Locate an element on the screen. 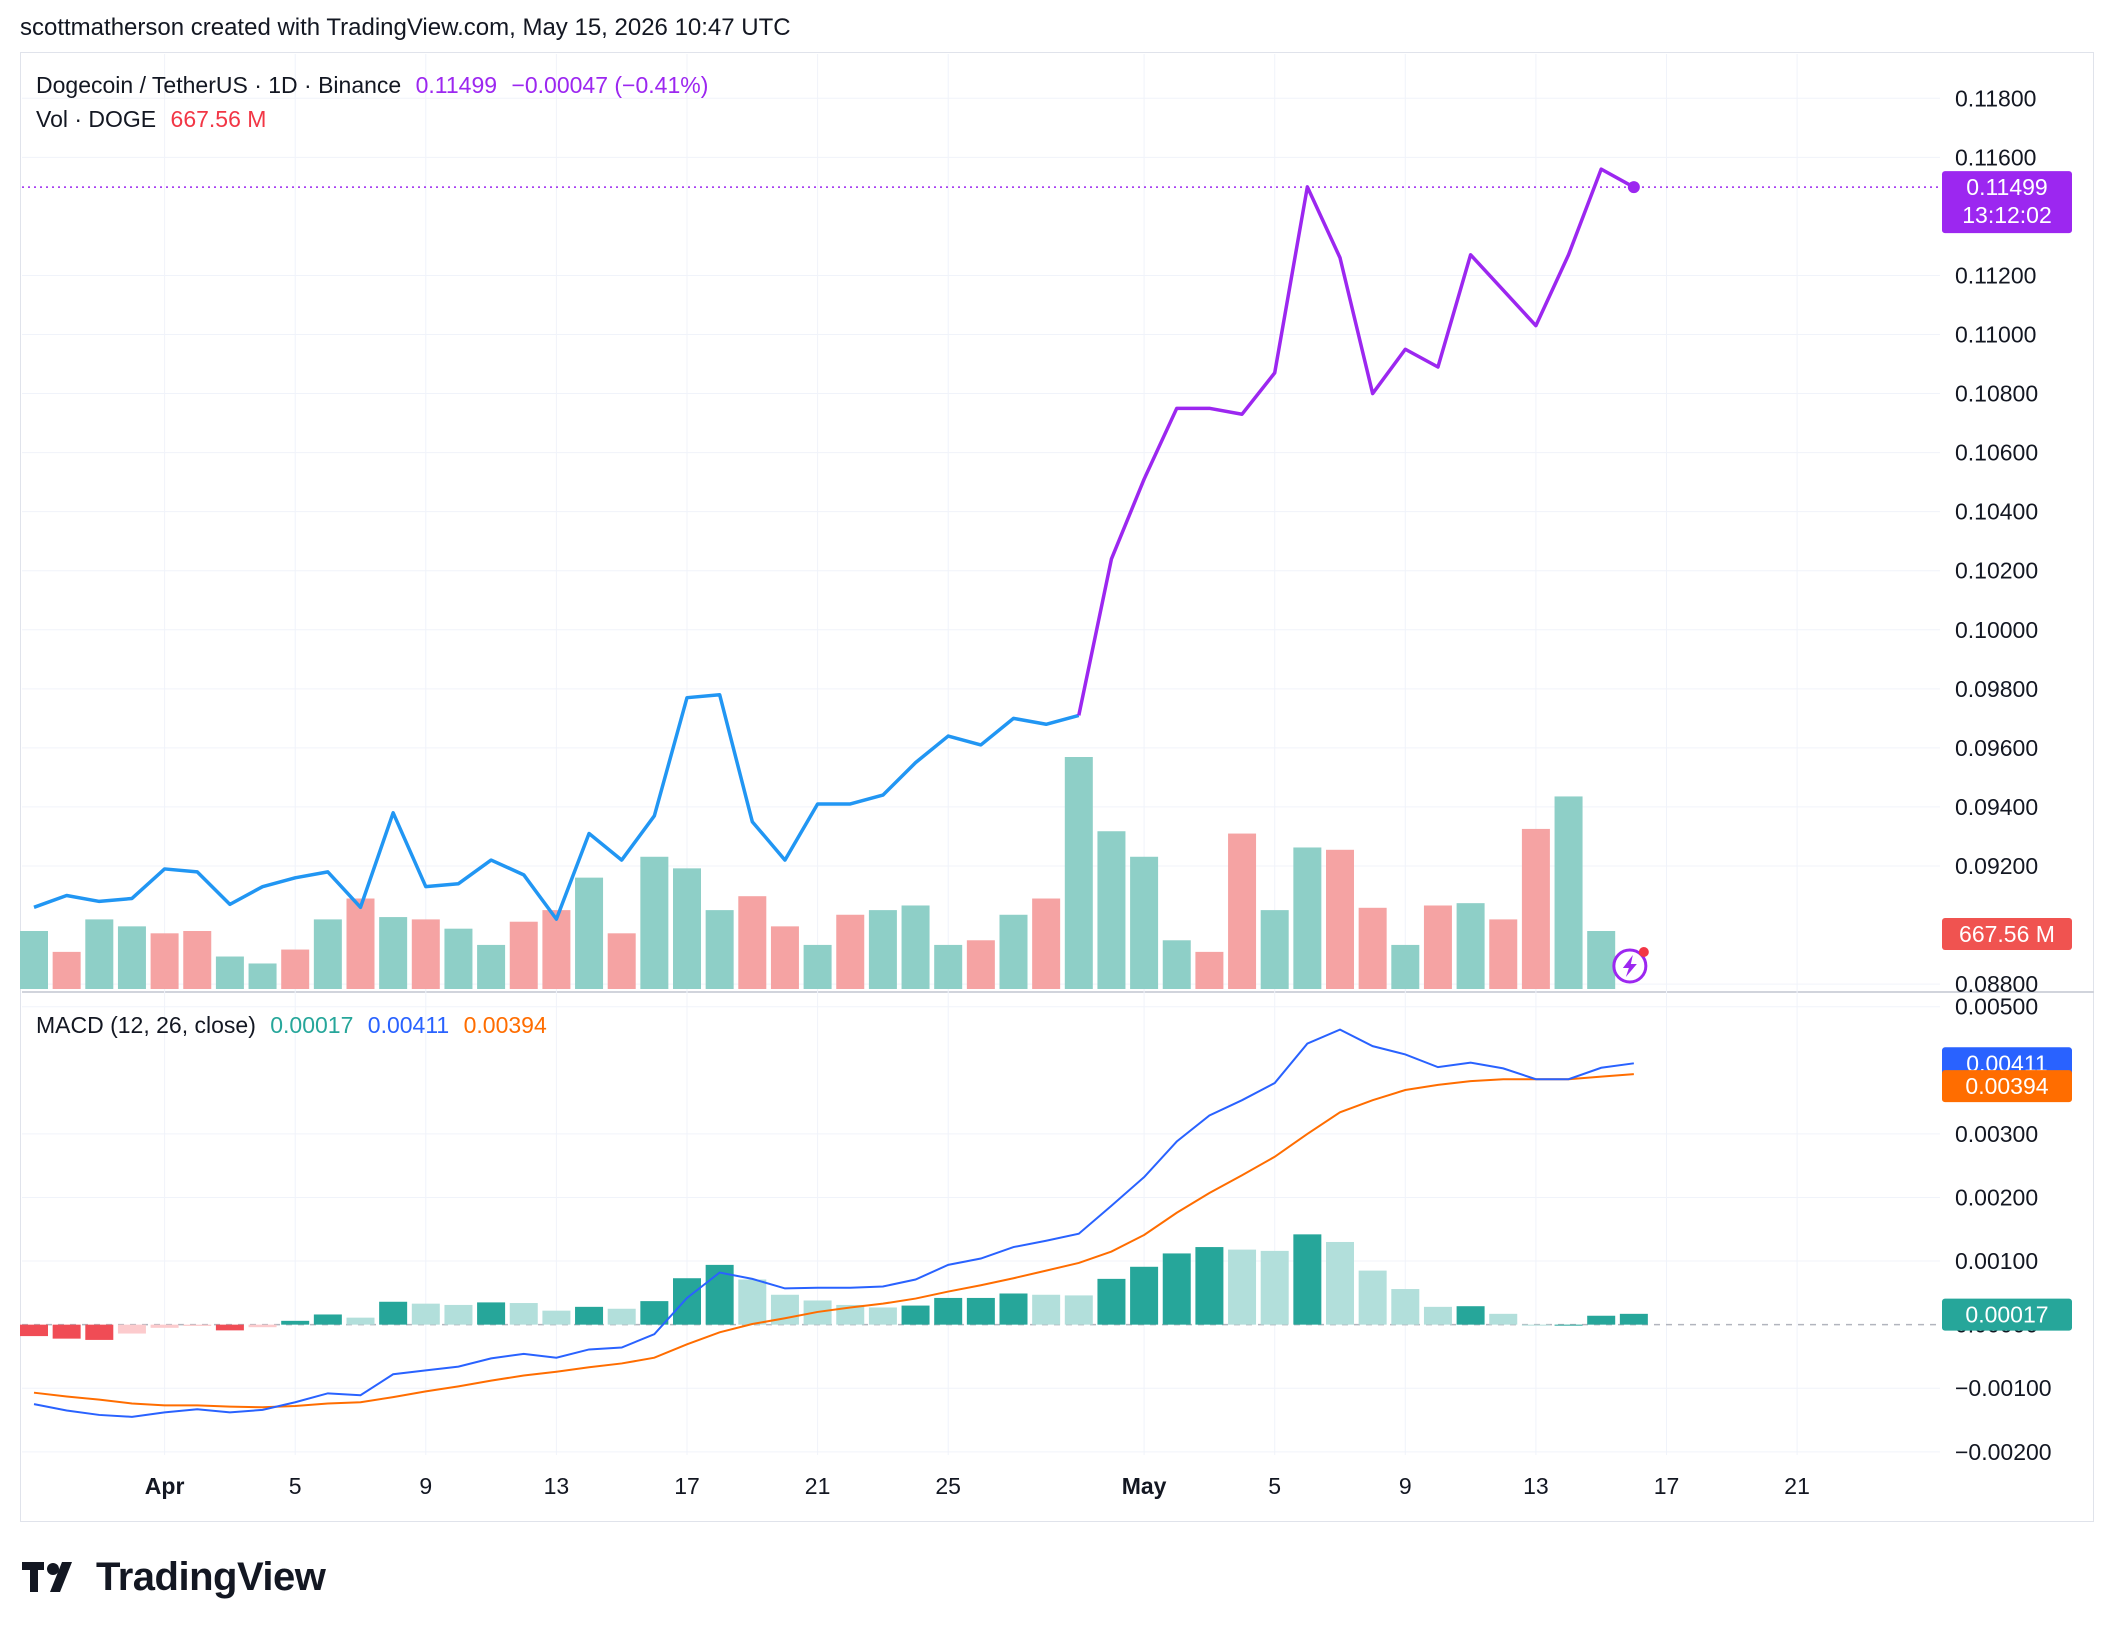  price-tick-label: 0.10000 is located at coordinates (1996, 630).